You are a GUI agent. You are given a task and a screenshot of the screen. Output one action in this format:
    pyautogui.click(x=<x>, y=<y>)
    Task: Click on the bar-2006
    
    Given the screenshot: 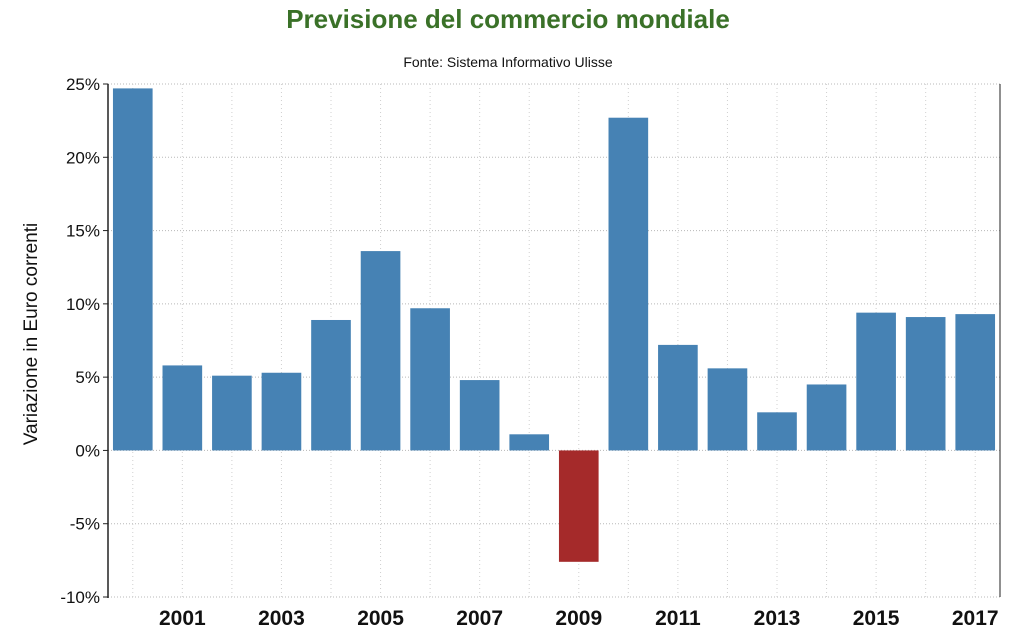 What is the action you would take?
    pyautogui.click(x=430, y=379)
    